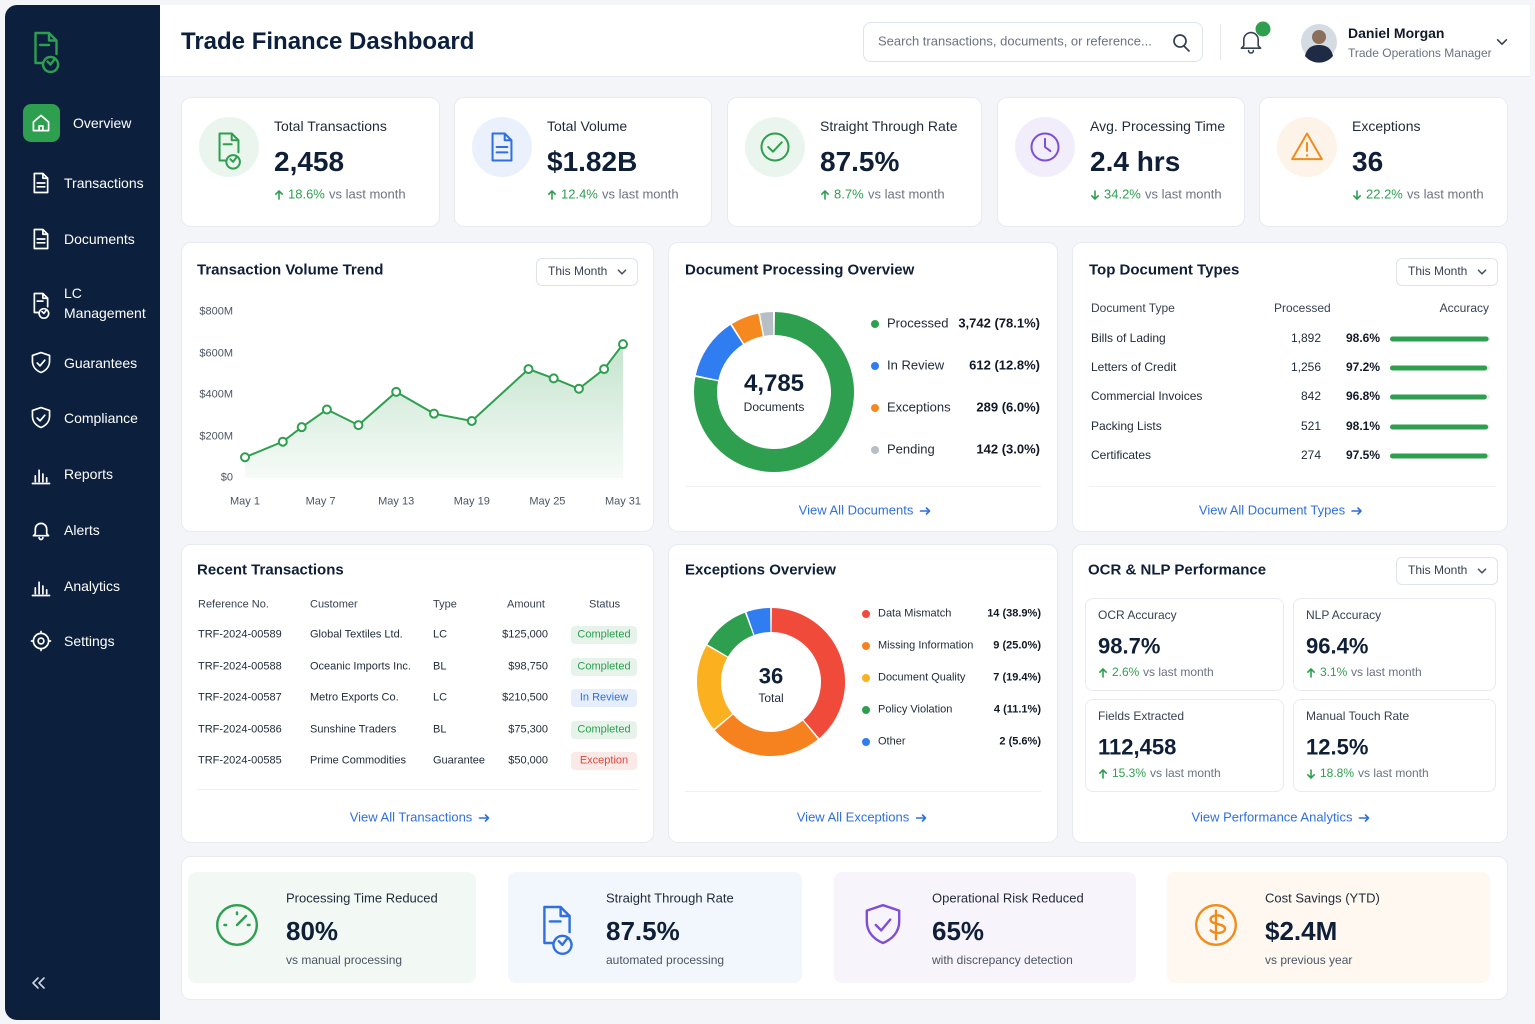  Describe the element at coordinates (1344, 615) in the screenshot. I see `metric-label: NLP Accuracy` at that location.